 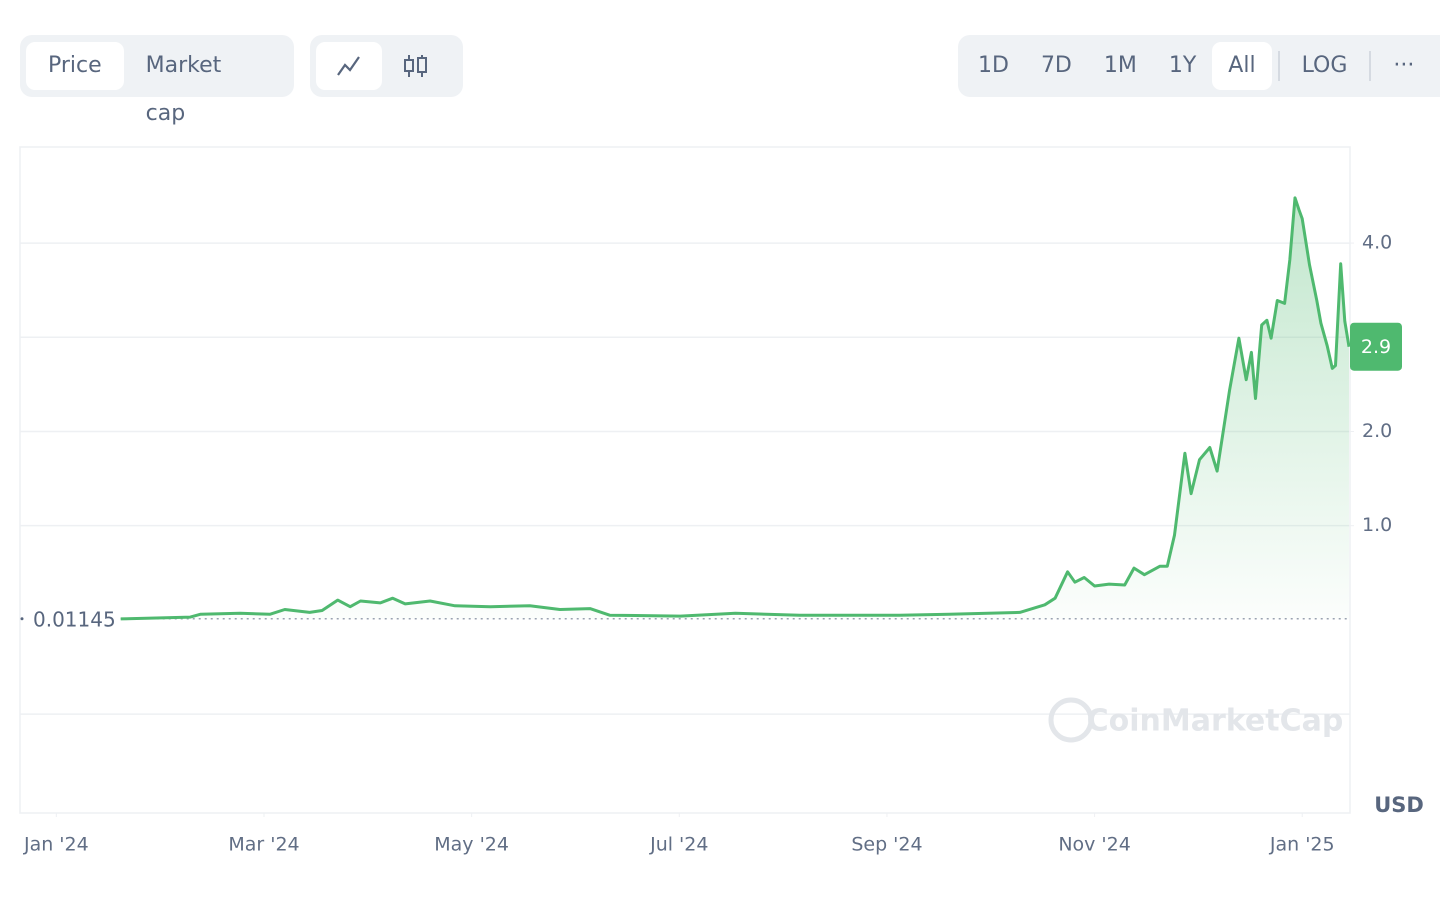 What do you see at coordinates (263, 845) in the screenshot?
I see `x-tick-label: Mar '24` at bounding box center [263, 845].